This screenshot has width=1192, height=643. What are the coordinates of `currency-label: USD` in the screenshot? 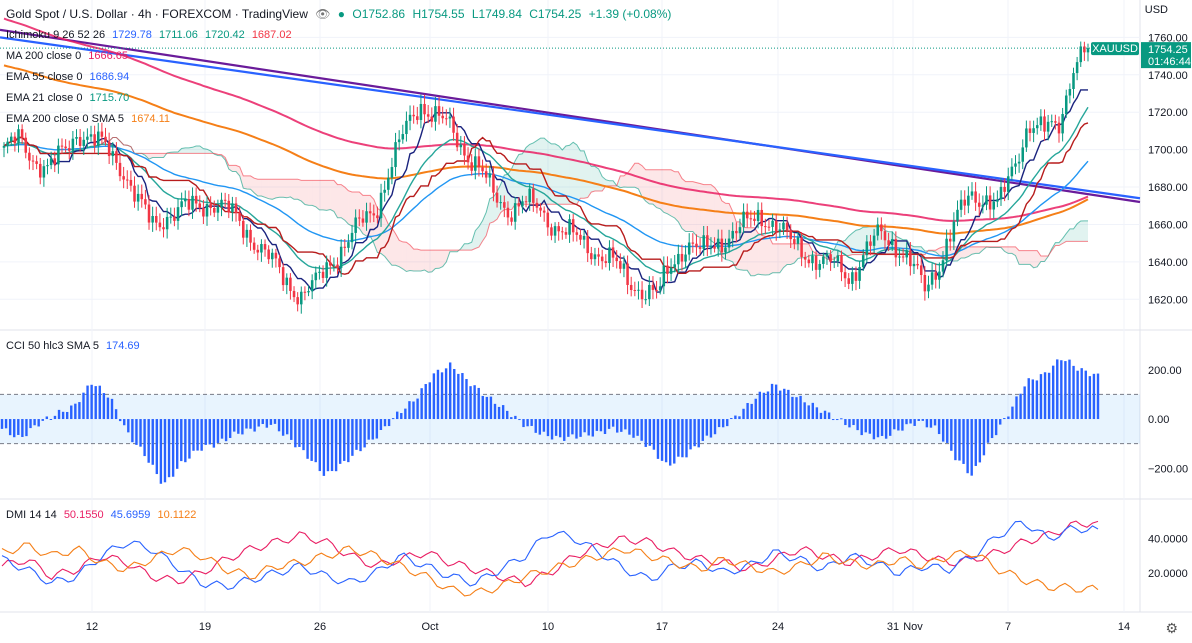 It's located at (1156, 10).